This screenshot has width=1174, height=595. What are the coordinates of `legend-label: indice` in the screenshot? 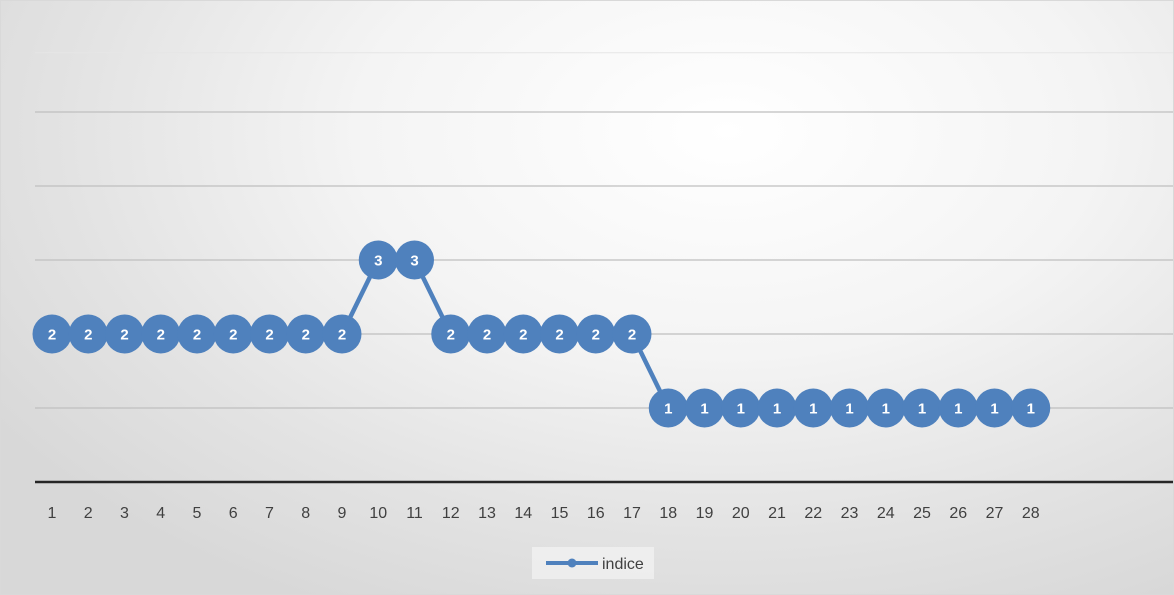 It's located at (623, 564).